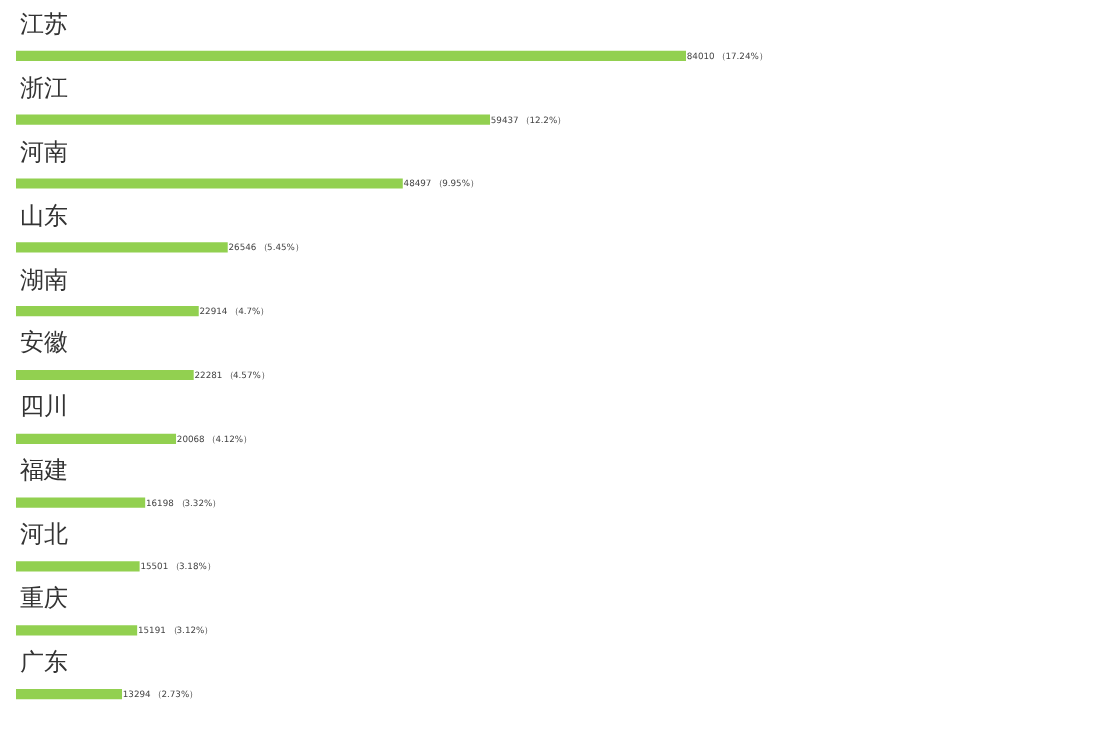  I want to click on y-tick-label: 四川, so click(44, 406).